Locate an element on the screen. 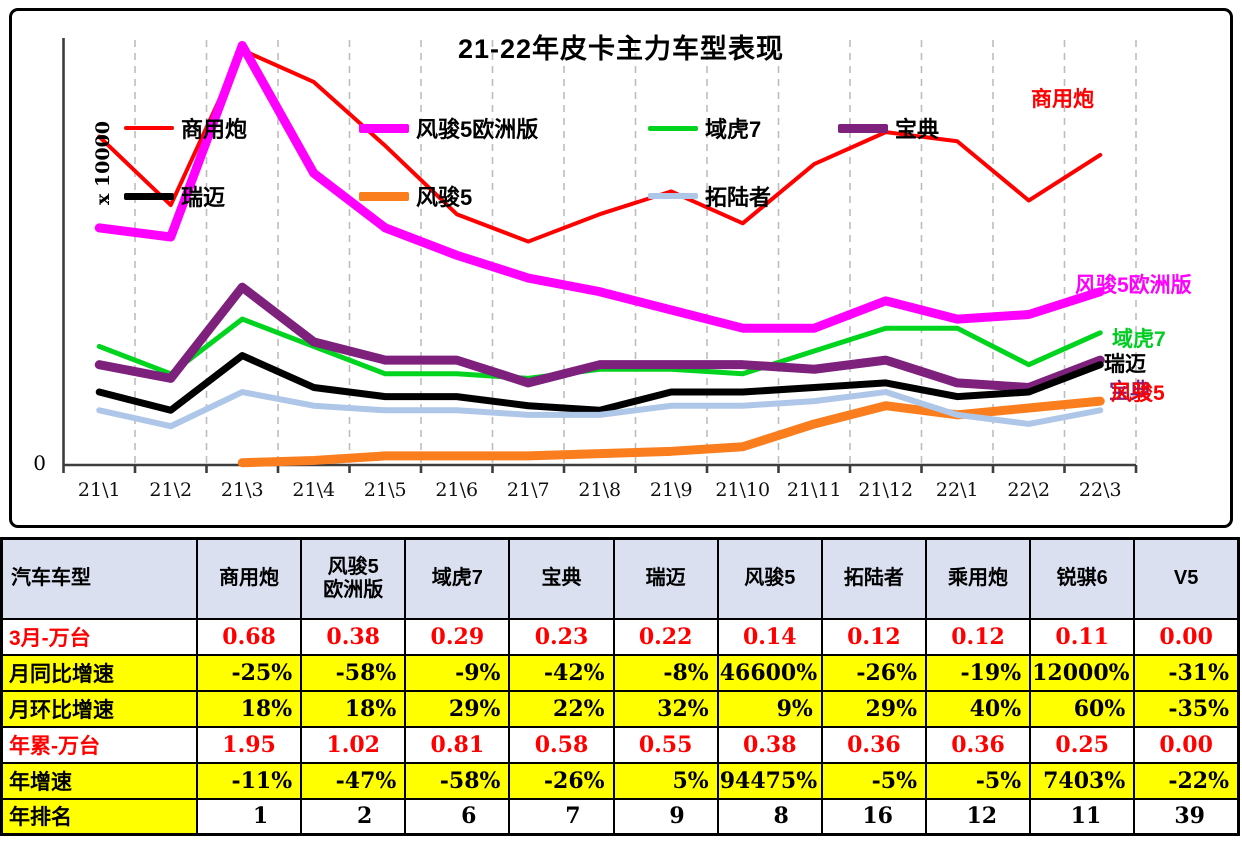 This screenshot has width=1242, height=850. table-cell: -8% is located at coordinates (665, 672).